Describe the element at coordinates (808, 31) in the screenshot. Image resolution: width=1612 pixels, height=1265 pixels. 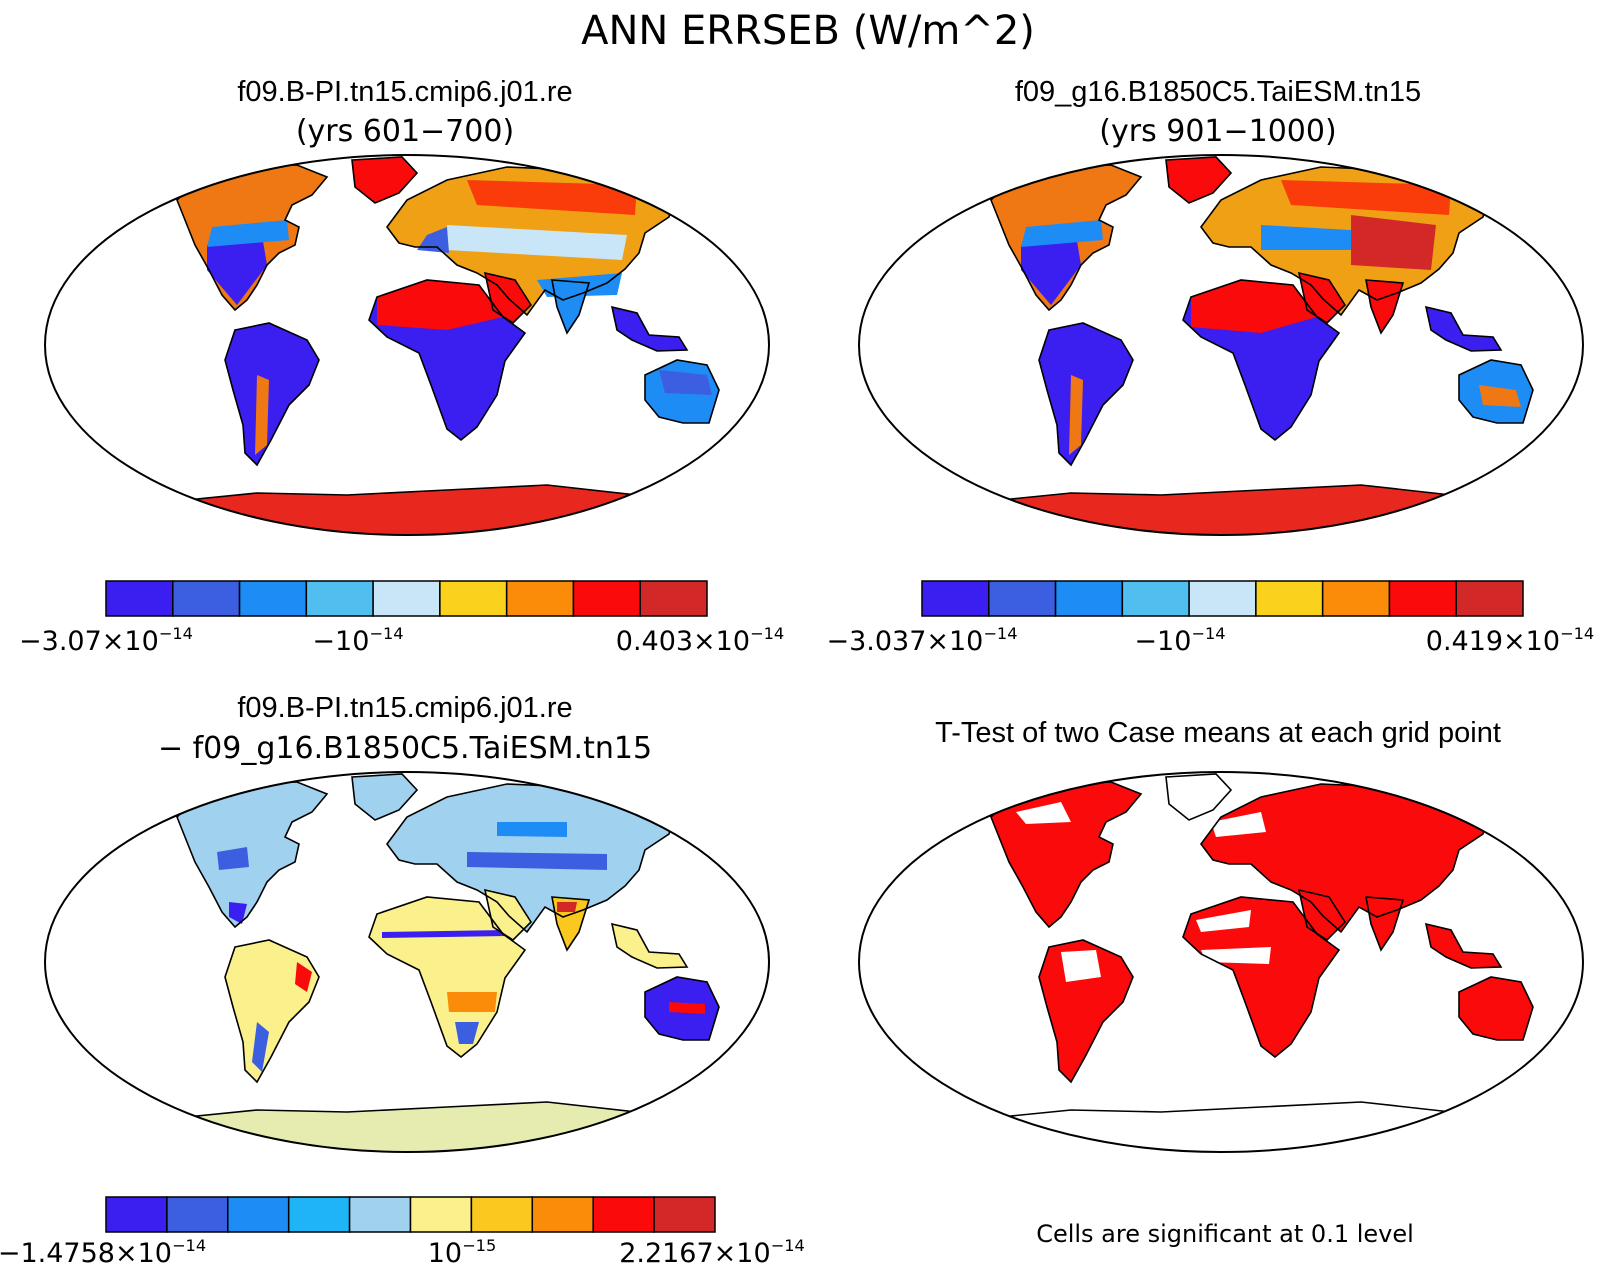
I see `figure-main-title: ANN ERRSEB (W/m^2)` at that location.